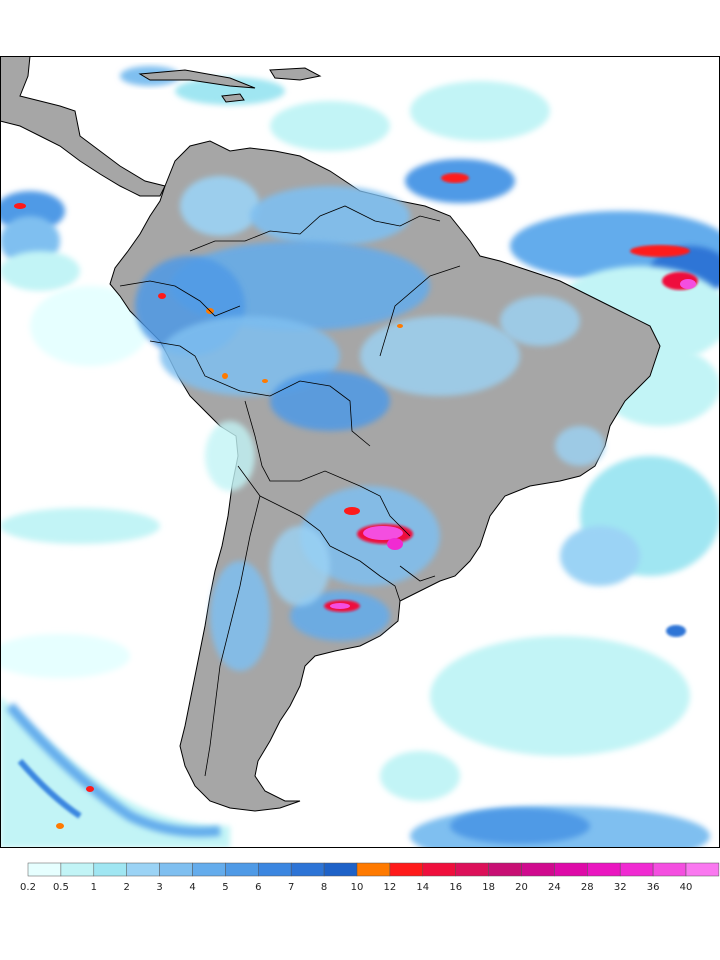  Describe the element at coordinates (197, 79) in the screenshot. I see `cuba` at that location.